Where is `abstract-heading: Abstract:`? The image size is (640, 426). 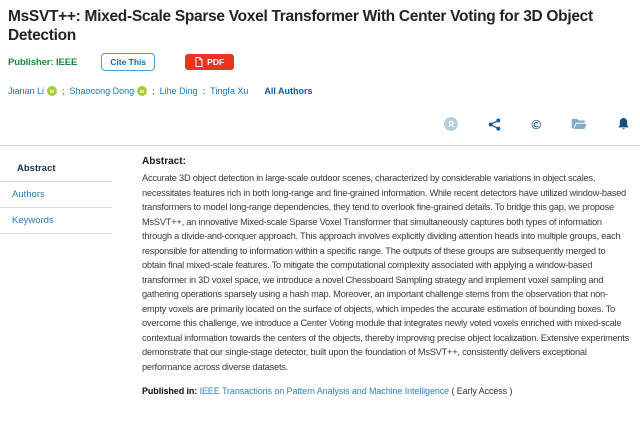
abstract-heading: Abstract: is located at coordinates (164, 162).